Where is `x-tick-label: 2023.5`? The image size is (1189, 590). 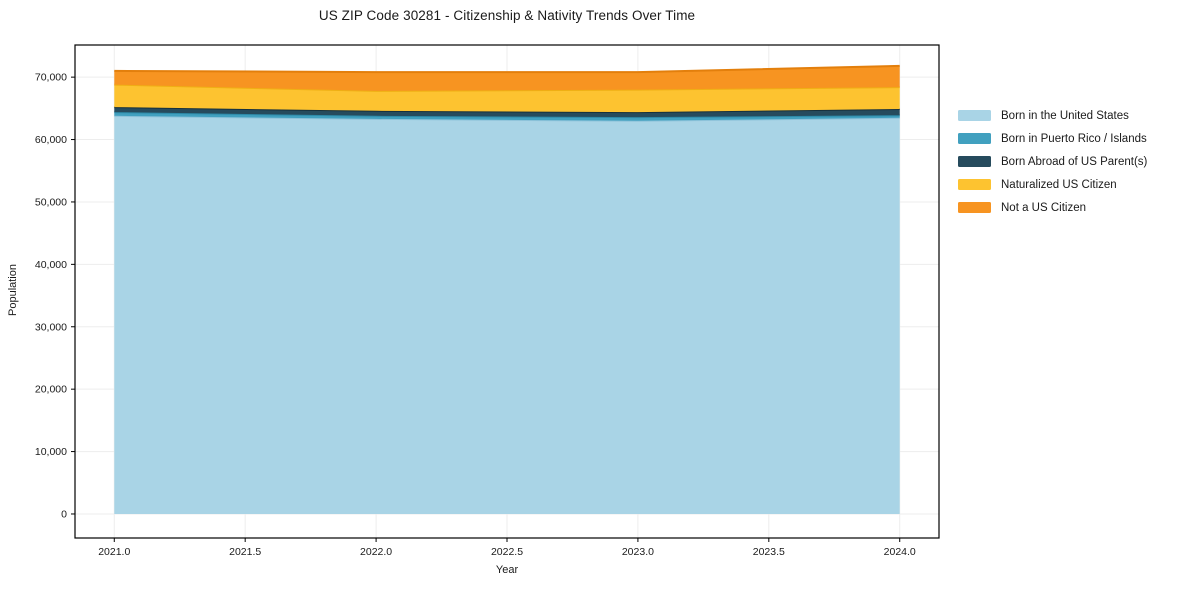 x-tick-label: 2023.5 is located at coordinates (769, 552).